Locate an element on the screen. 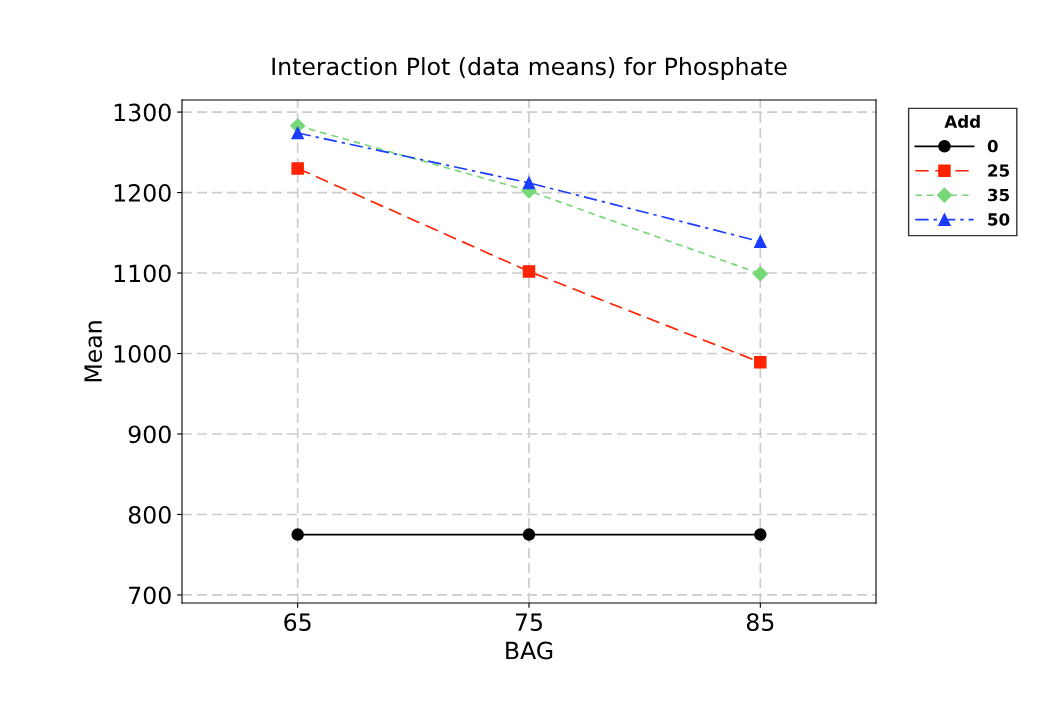  y-tick-label: 1300 is located at coordinates (142, 112).